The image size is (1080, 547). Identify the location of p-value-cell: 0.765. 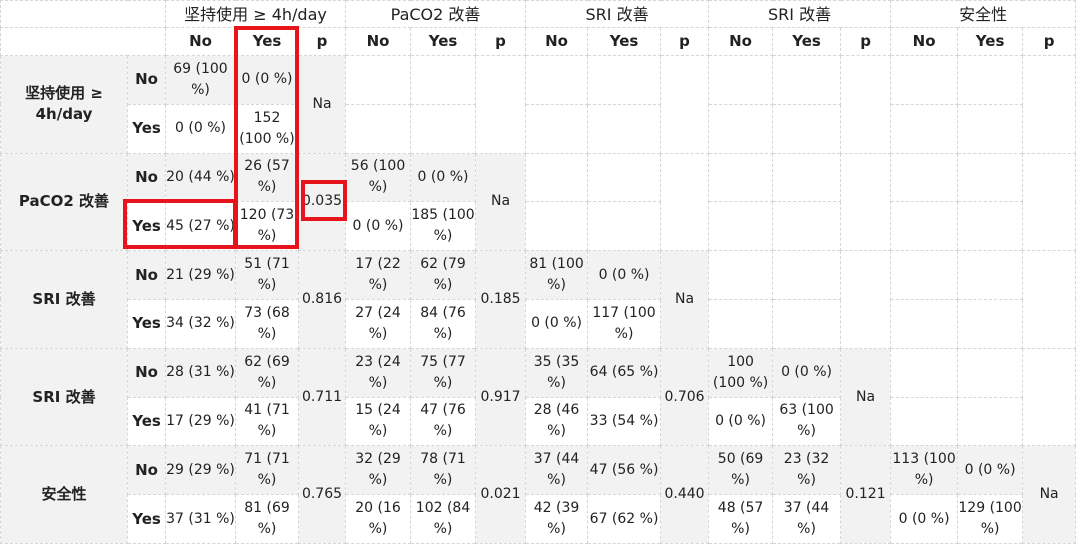
(322, 494).